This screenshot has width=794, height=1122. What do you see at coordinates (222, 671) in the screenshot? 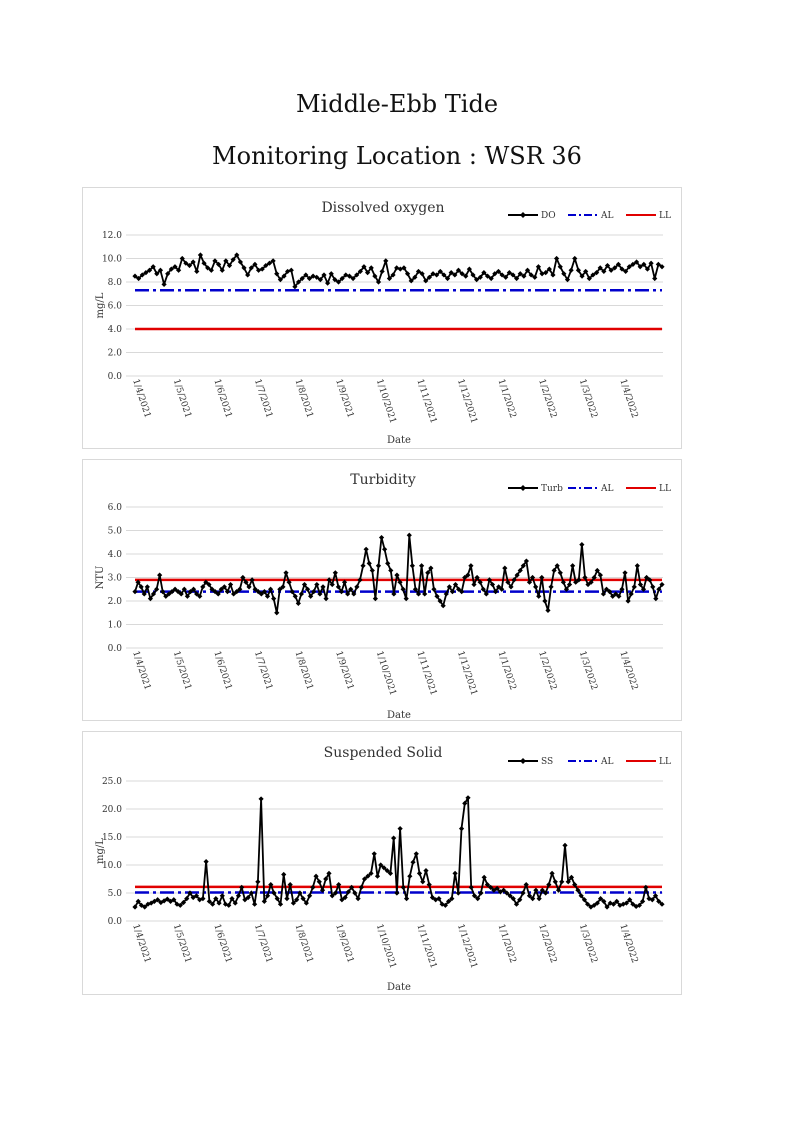
I see `x-tick-label: 1/6/2021` at bounding box center [222, 671].